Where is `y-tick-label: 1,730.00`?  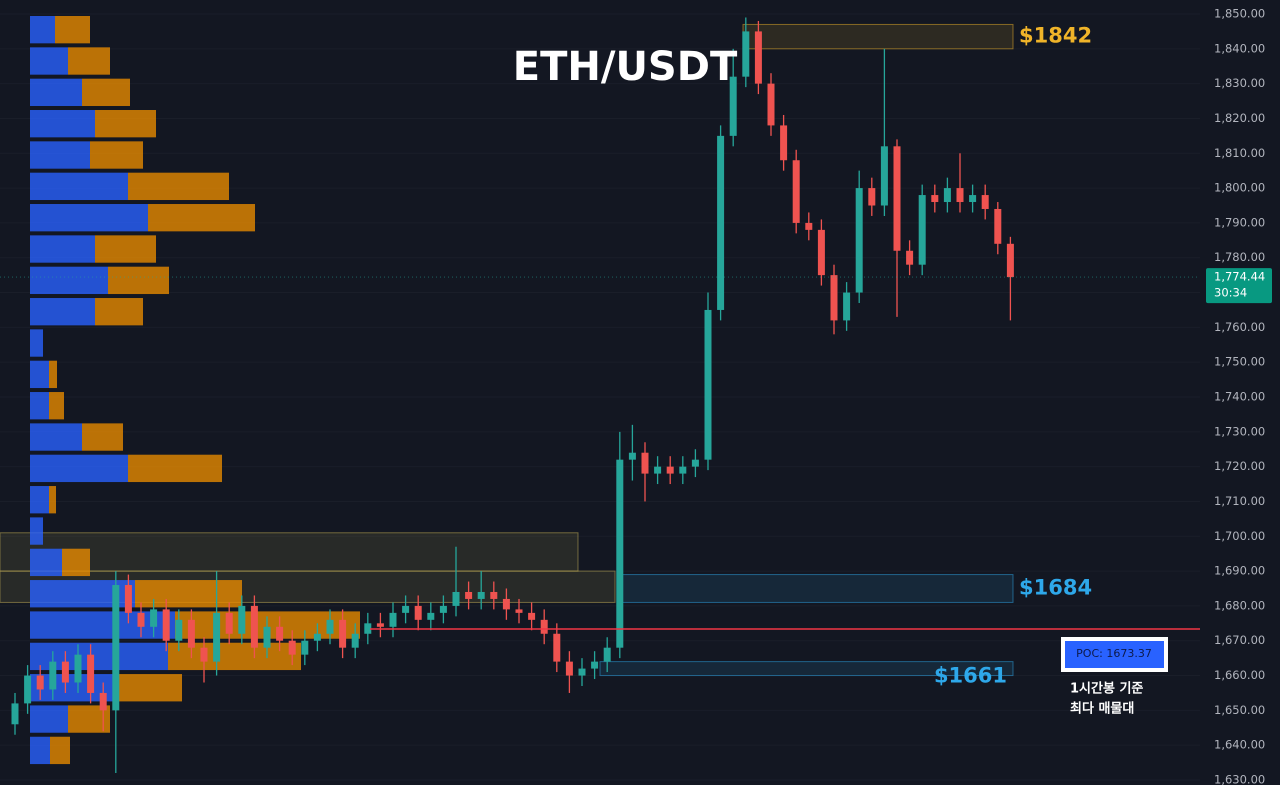
y-tick-label: 1,730.00 is located at coordinates (1239, 431).